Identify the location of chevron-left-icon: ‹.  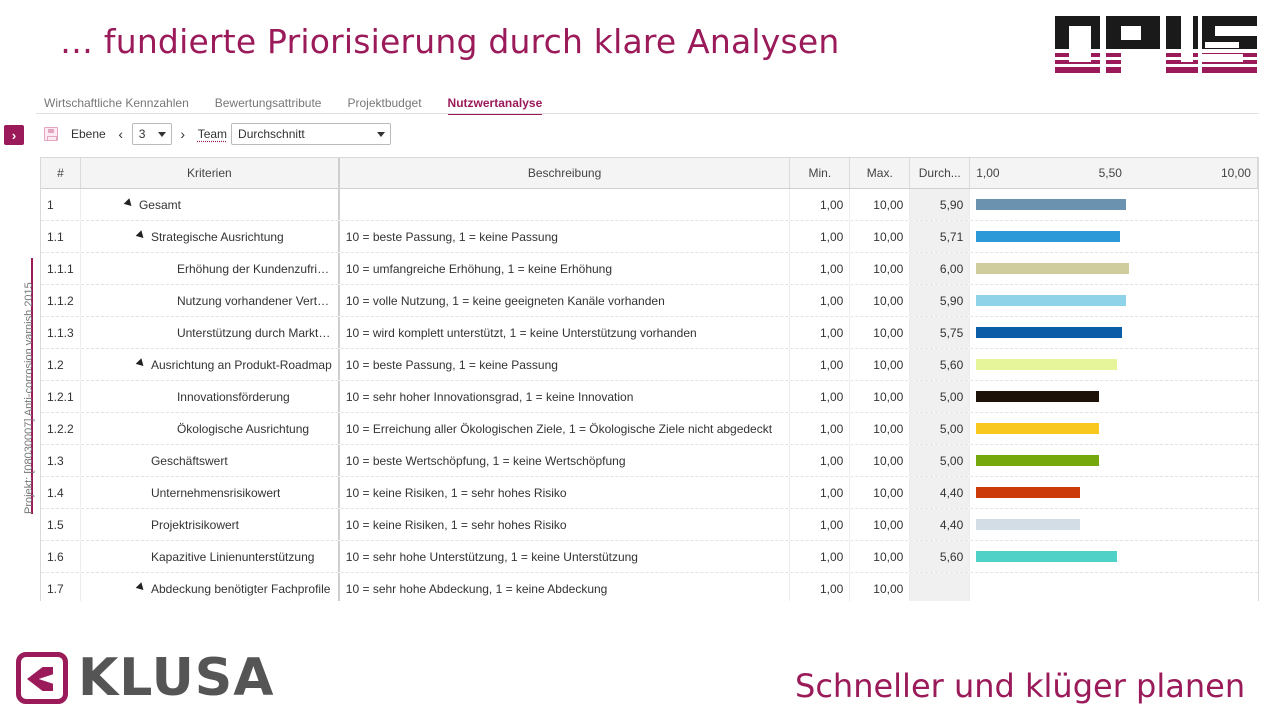
(121, 134).